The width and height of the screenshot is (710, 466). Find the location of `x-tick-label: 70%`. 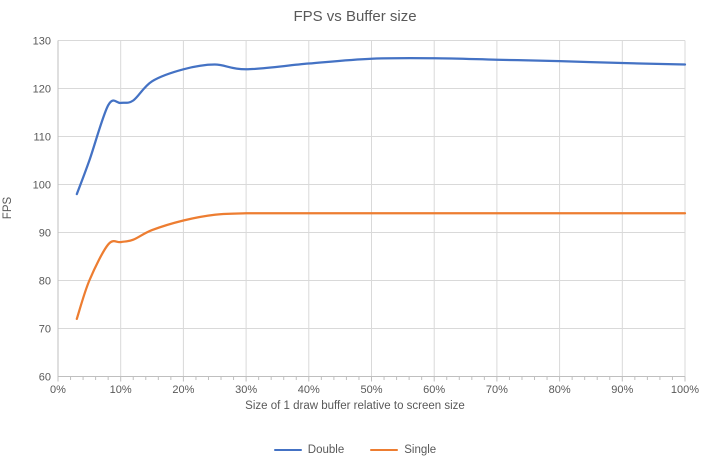

x-tick-label: 70% is located at coordinates (497, 390).